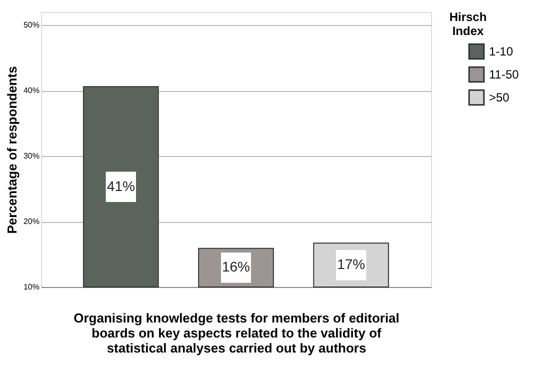  Describe the element at coordinates (501, 51) in the screenshot. I see `legend-label: 1-10` at that location.